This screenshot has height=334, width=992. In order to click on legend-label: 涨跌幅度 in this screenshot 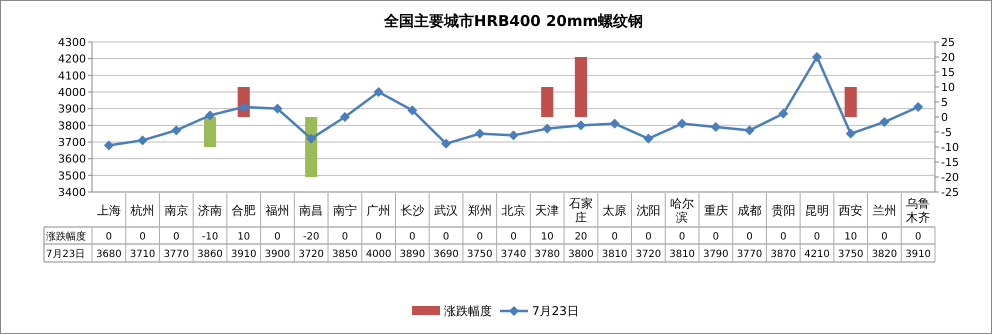, I will do `click(468, 311)`.